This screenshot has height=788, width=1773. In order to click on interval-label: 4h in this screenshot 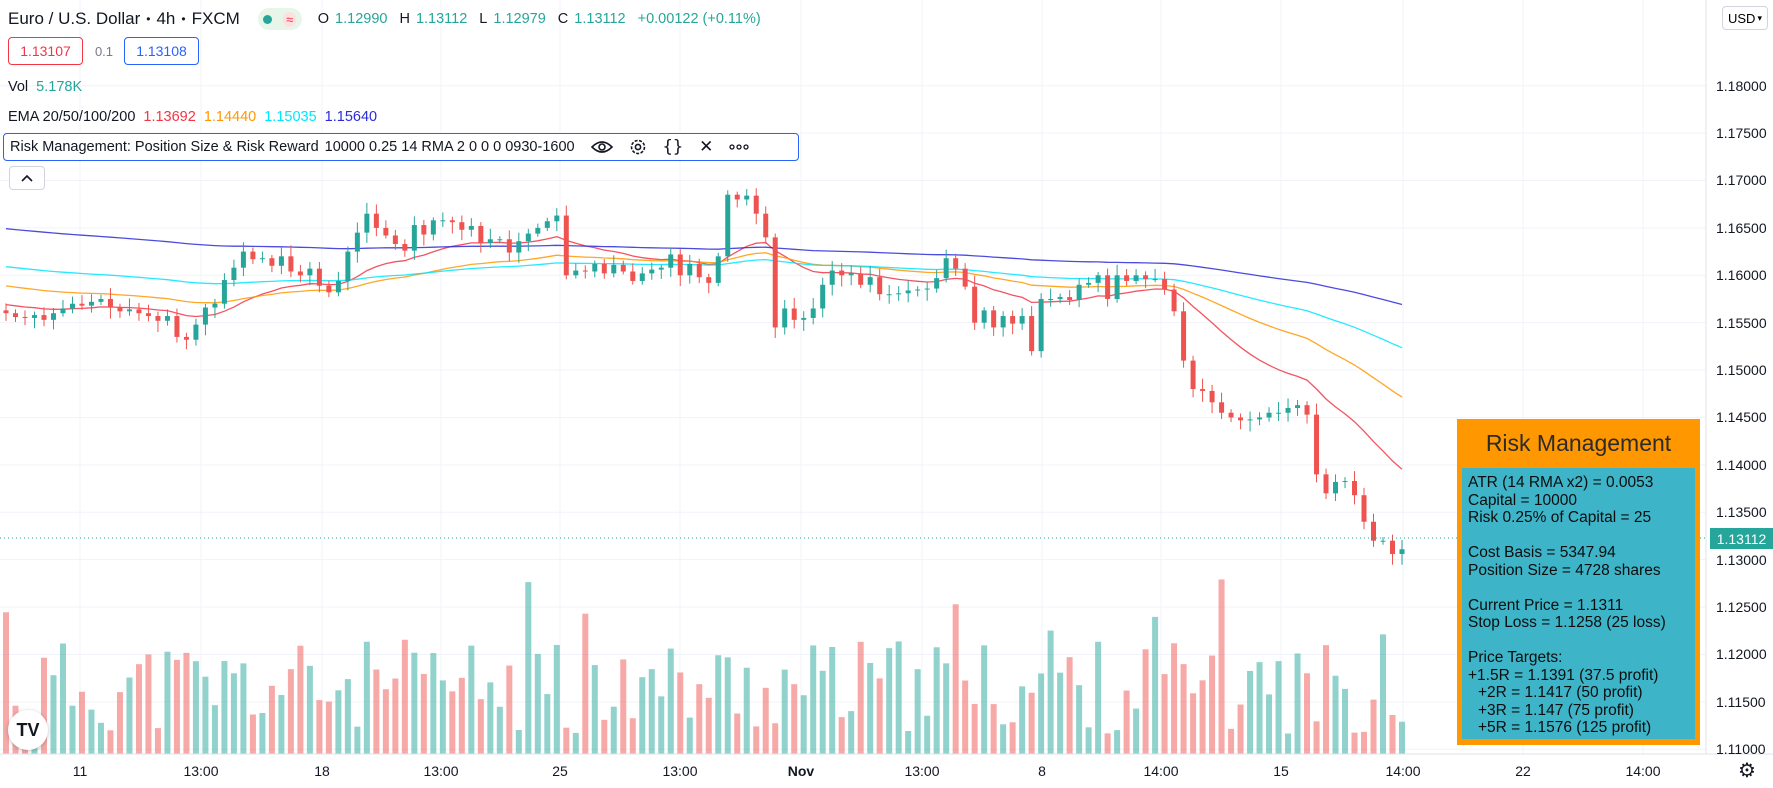, I will do `click(166, 18)`.